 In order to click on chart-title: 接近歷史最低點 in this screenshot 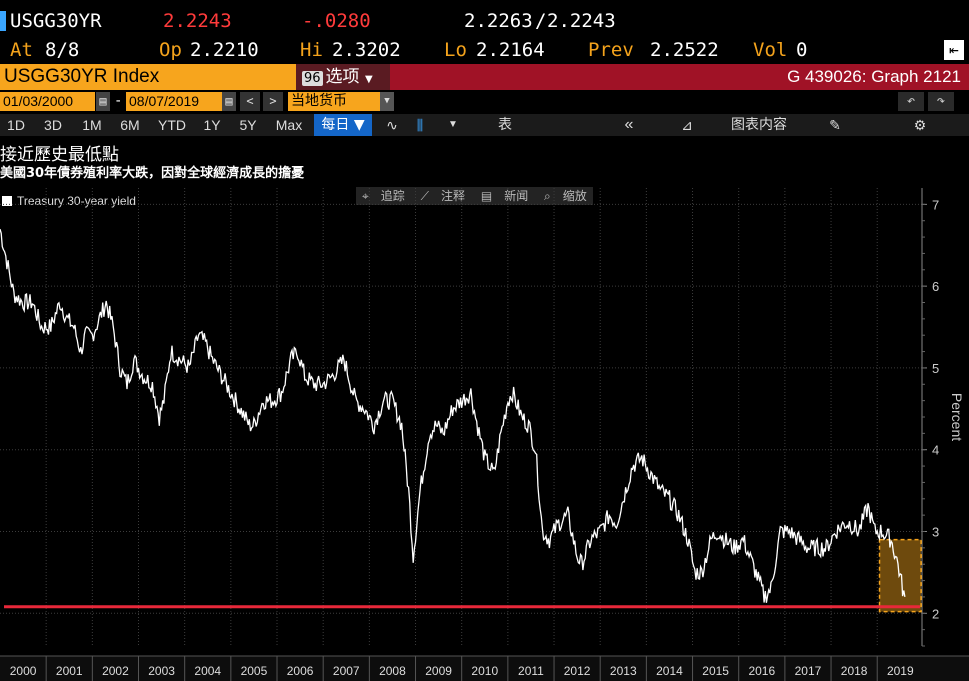, I will do `click(59, 155)`.